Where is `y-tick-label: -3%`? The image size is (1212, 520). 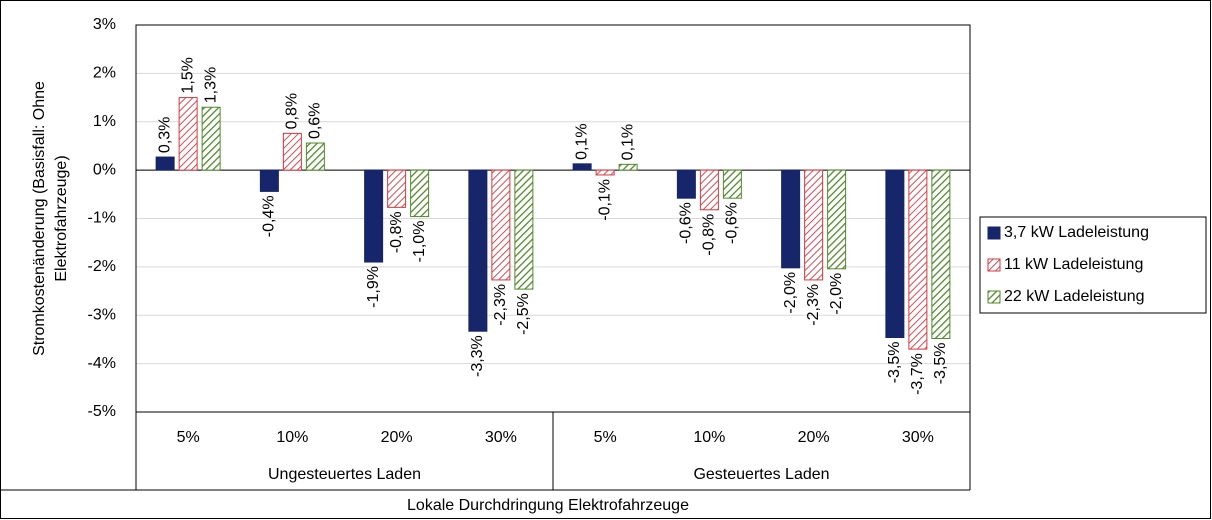
y-tick-label: -3% is located at coordinates (102, 314).